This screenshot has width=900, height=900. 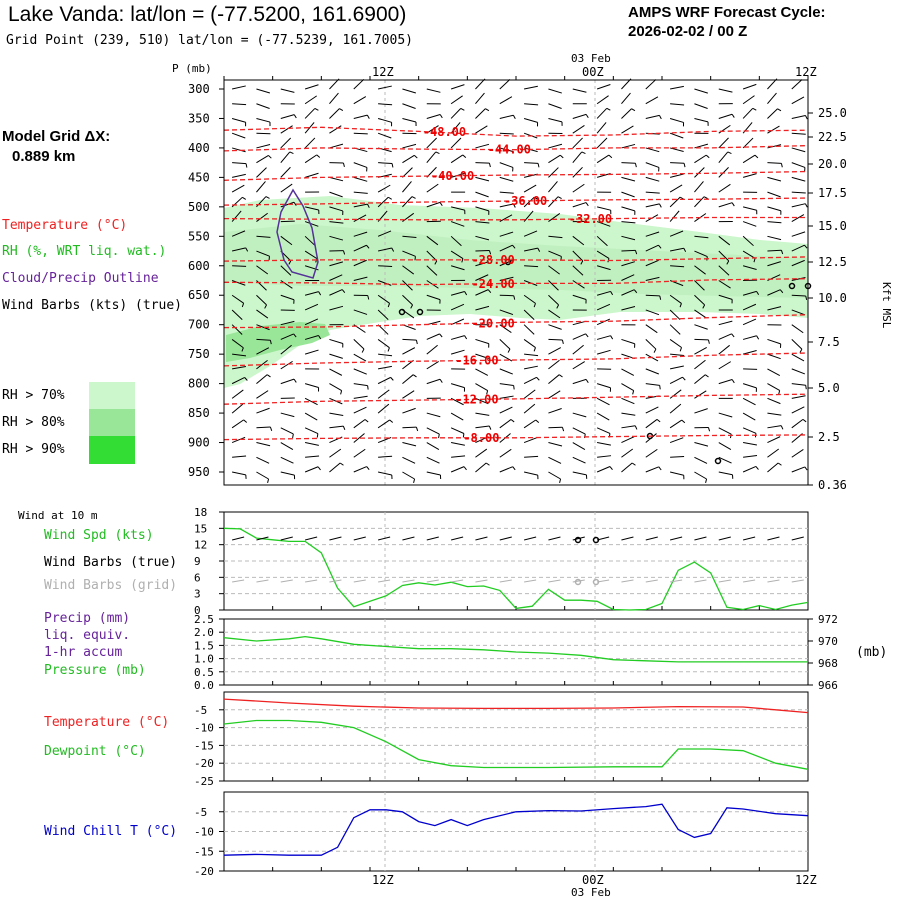 I want to click on windchill-panel-tick-label: -15, so click(x=204, y=851).